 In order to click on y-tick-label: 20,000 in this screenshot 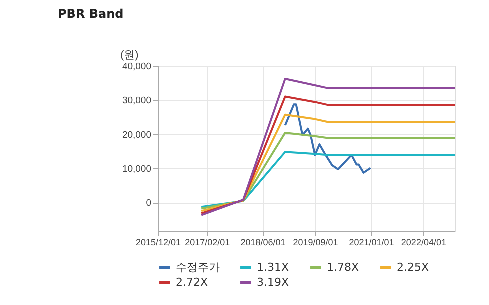, I will do `click(137, 135)`.